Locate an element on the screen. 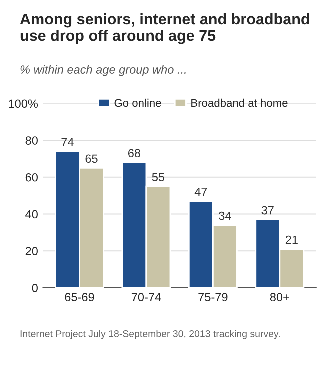 This screenshot has height=384, width=333. legend-label: Broadband at home is located at coordinates (240, 103).